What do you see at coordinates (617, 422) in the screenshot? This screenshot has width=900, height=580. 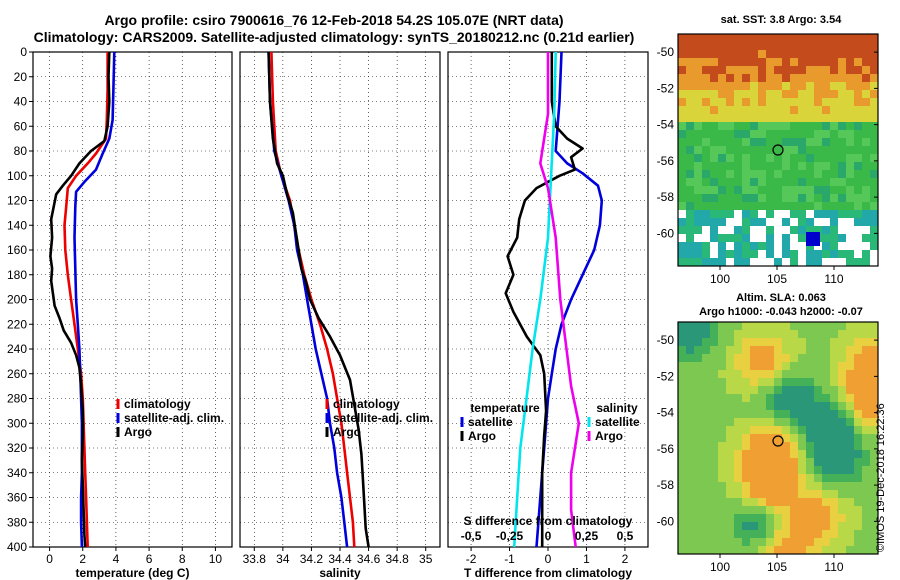 I see `legend-label: satellite` at bounding box center [617, 422].